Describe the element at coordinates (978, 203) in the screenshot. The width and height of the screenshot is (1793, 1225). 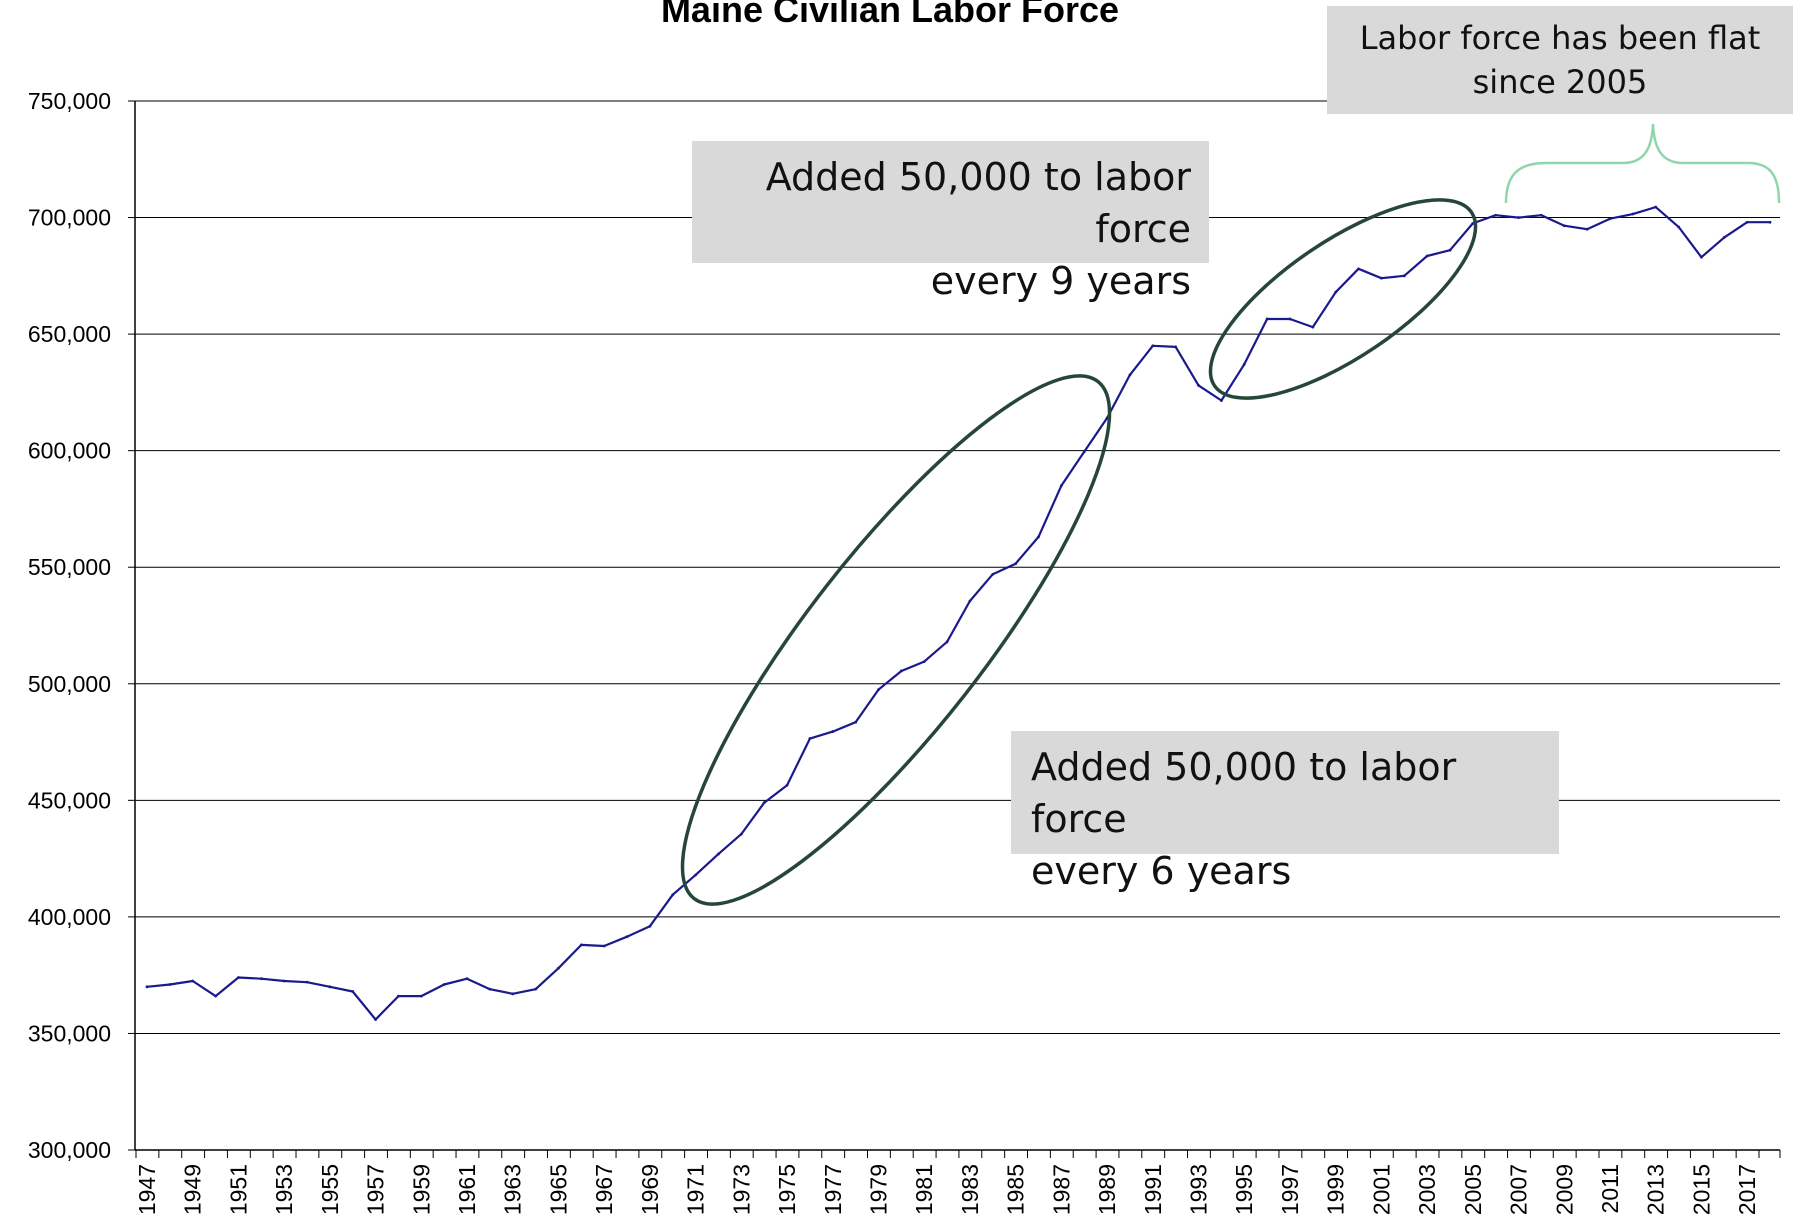
I see `callout-9-line1: Added 50,000 to labor force` at that location.